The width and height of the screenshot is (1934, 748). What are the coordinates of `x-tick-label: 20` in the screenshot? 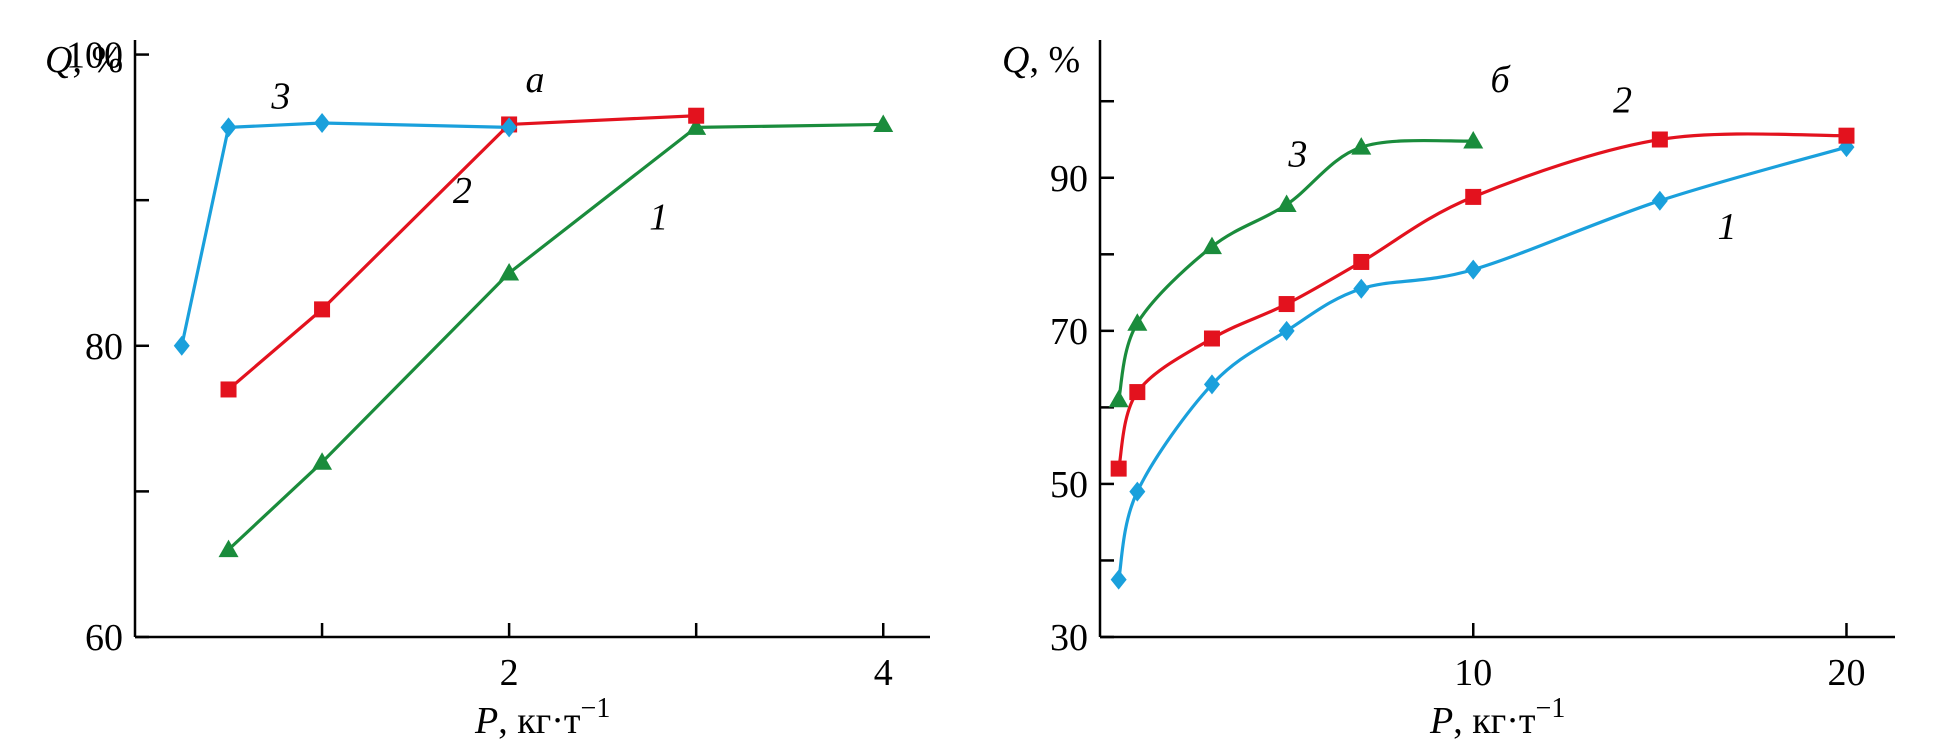 It's located at (1846, 673).